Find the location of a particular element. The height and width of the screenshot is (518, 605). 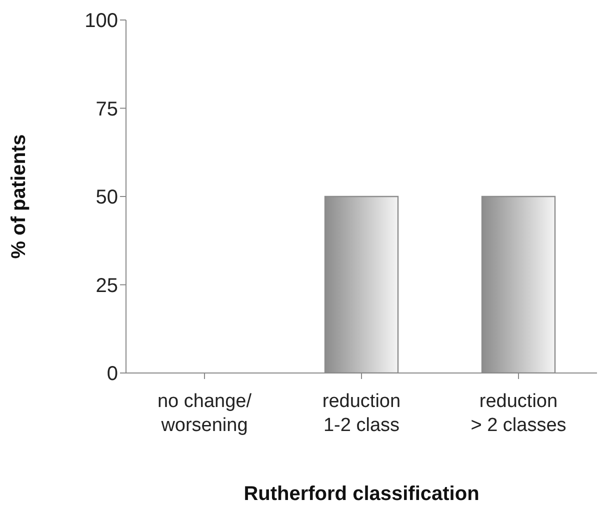

x-axis-title: Rutherford classification is located at coordinates (362, 494).